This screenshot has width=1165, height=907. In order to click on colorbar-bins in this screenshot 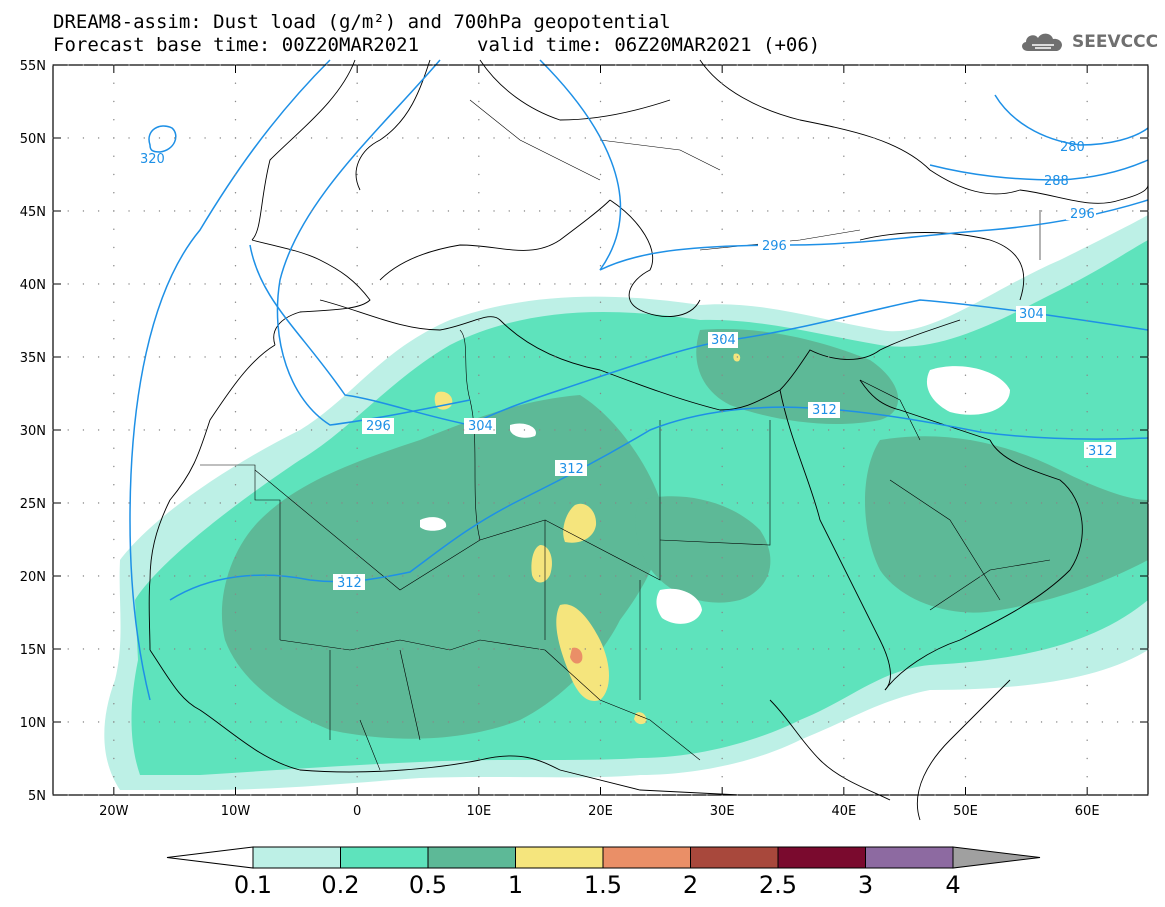, I will do `click(603, 857)`.